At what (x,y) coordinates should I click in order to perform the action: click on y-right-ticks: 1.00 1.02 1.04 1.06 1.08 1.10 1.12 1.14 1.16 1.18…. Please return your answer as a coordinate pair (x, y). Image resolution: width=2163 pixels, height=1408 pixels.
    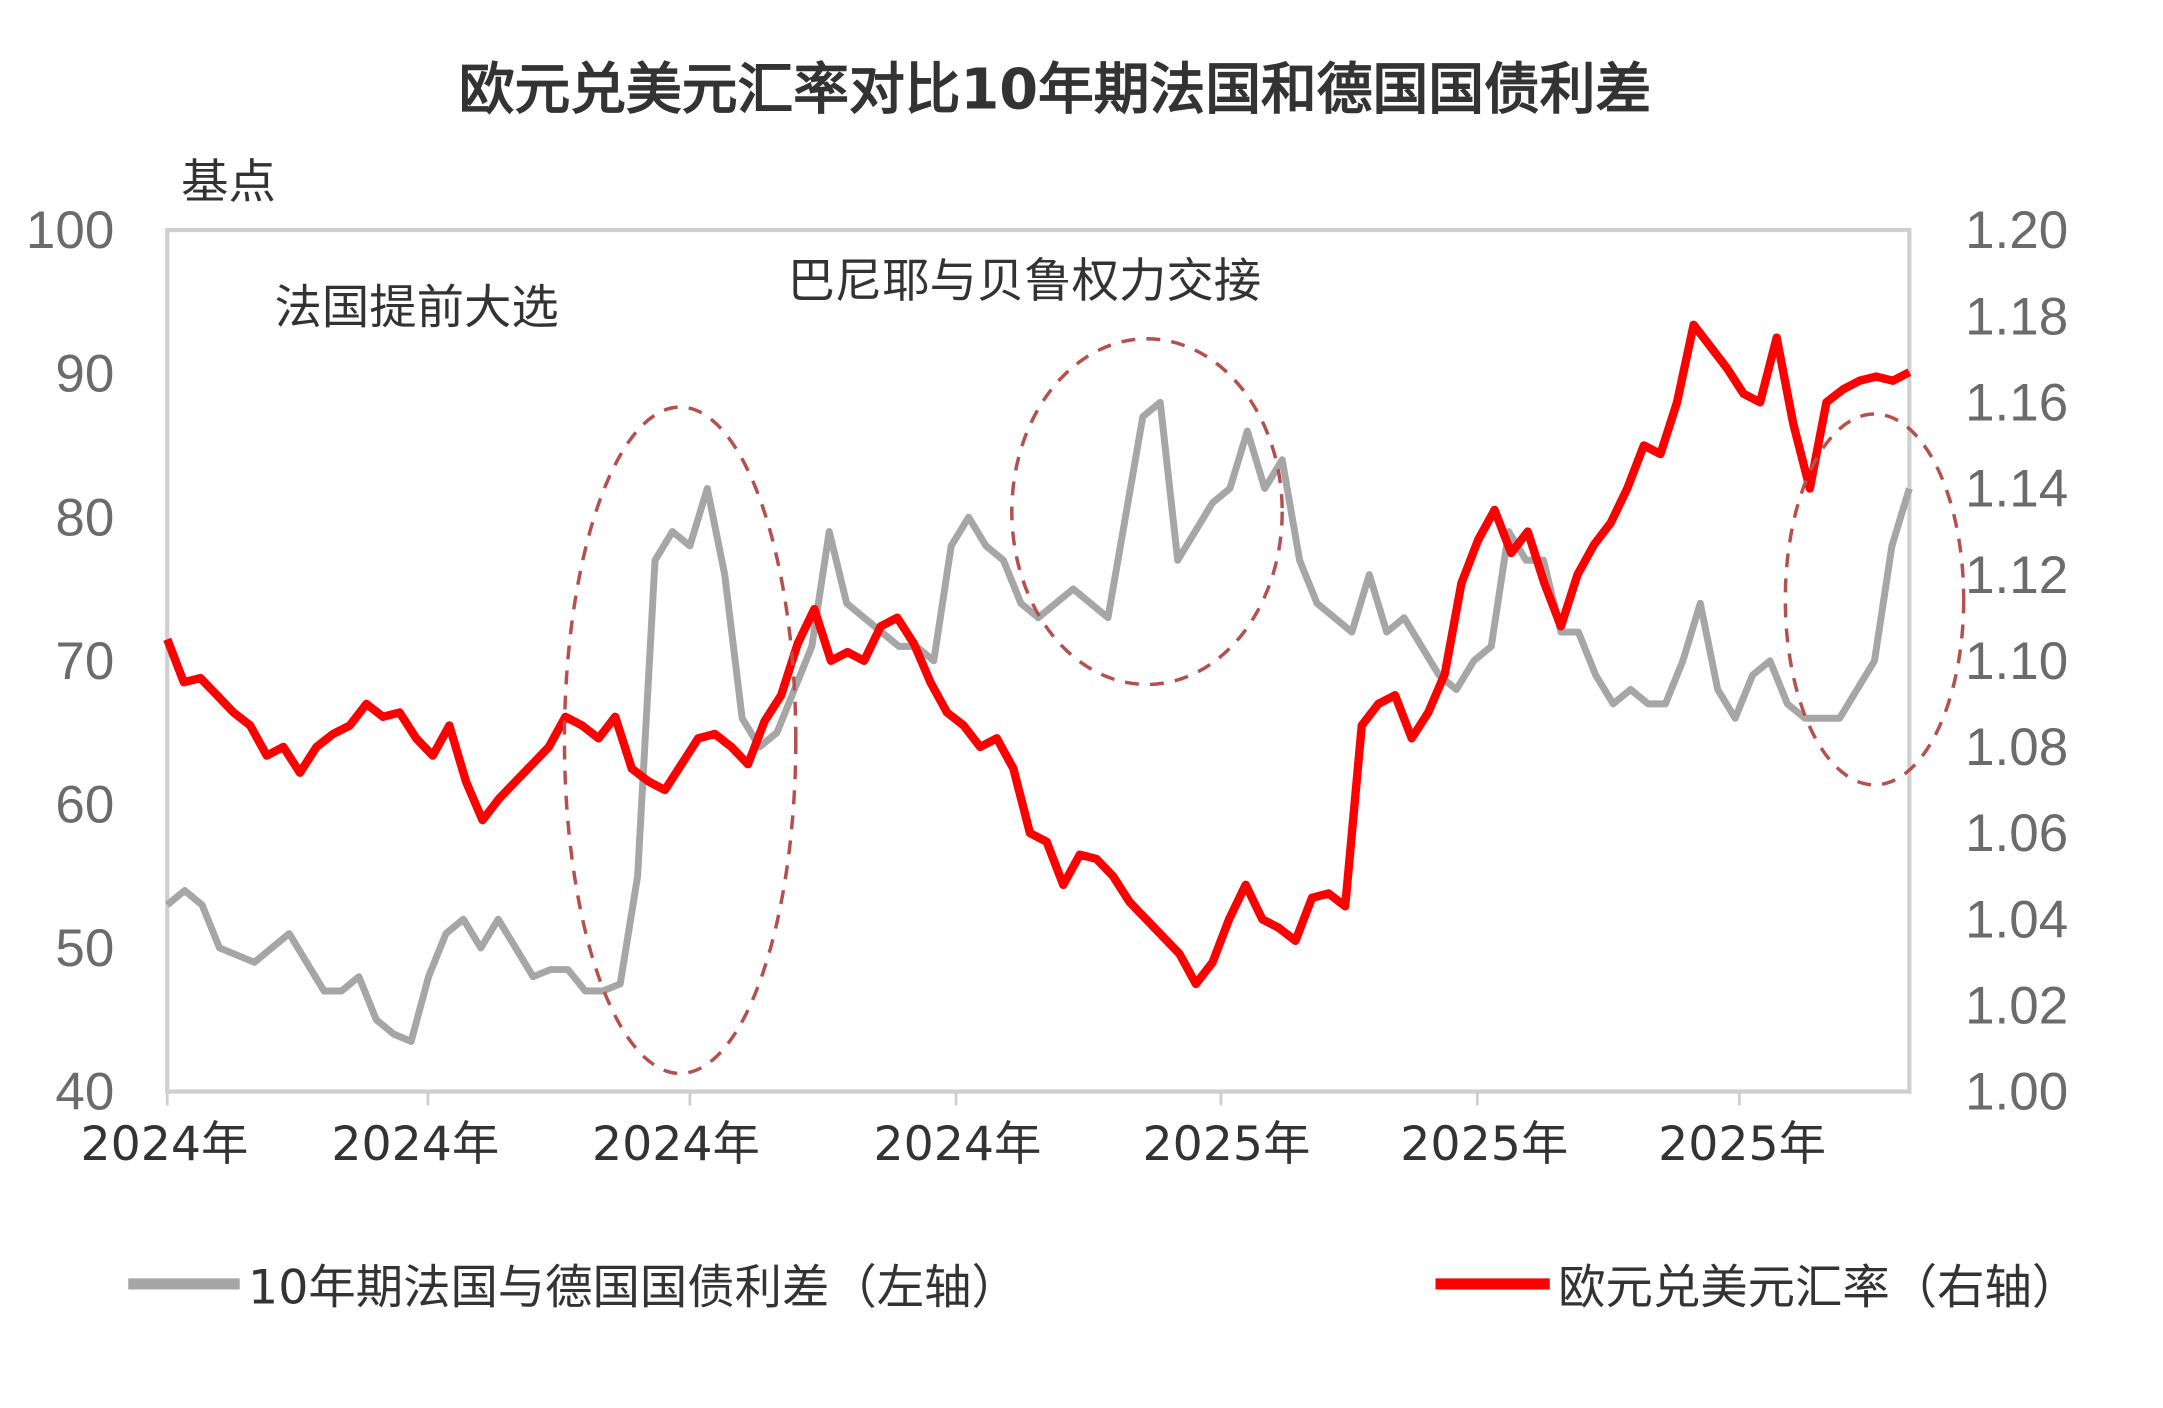
    Looking at the image, I should click on (2016, 661).